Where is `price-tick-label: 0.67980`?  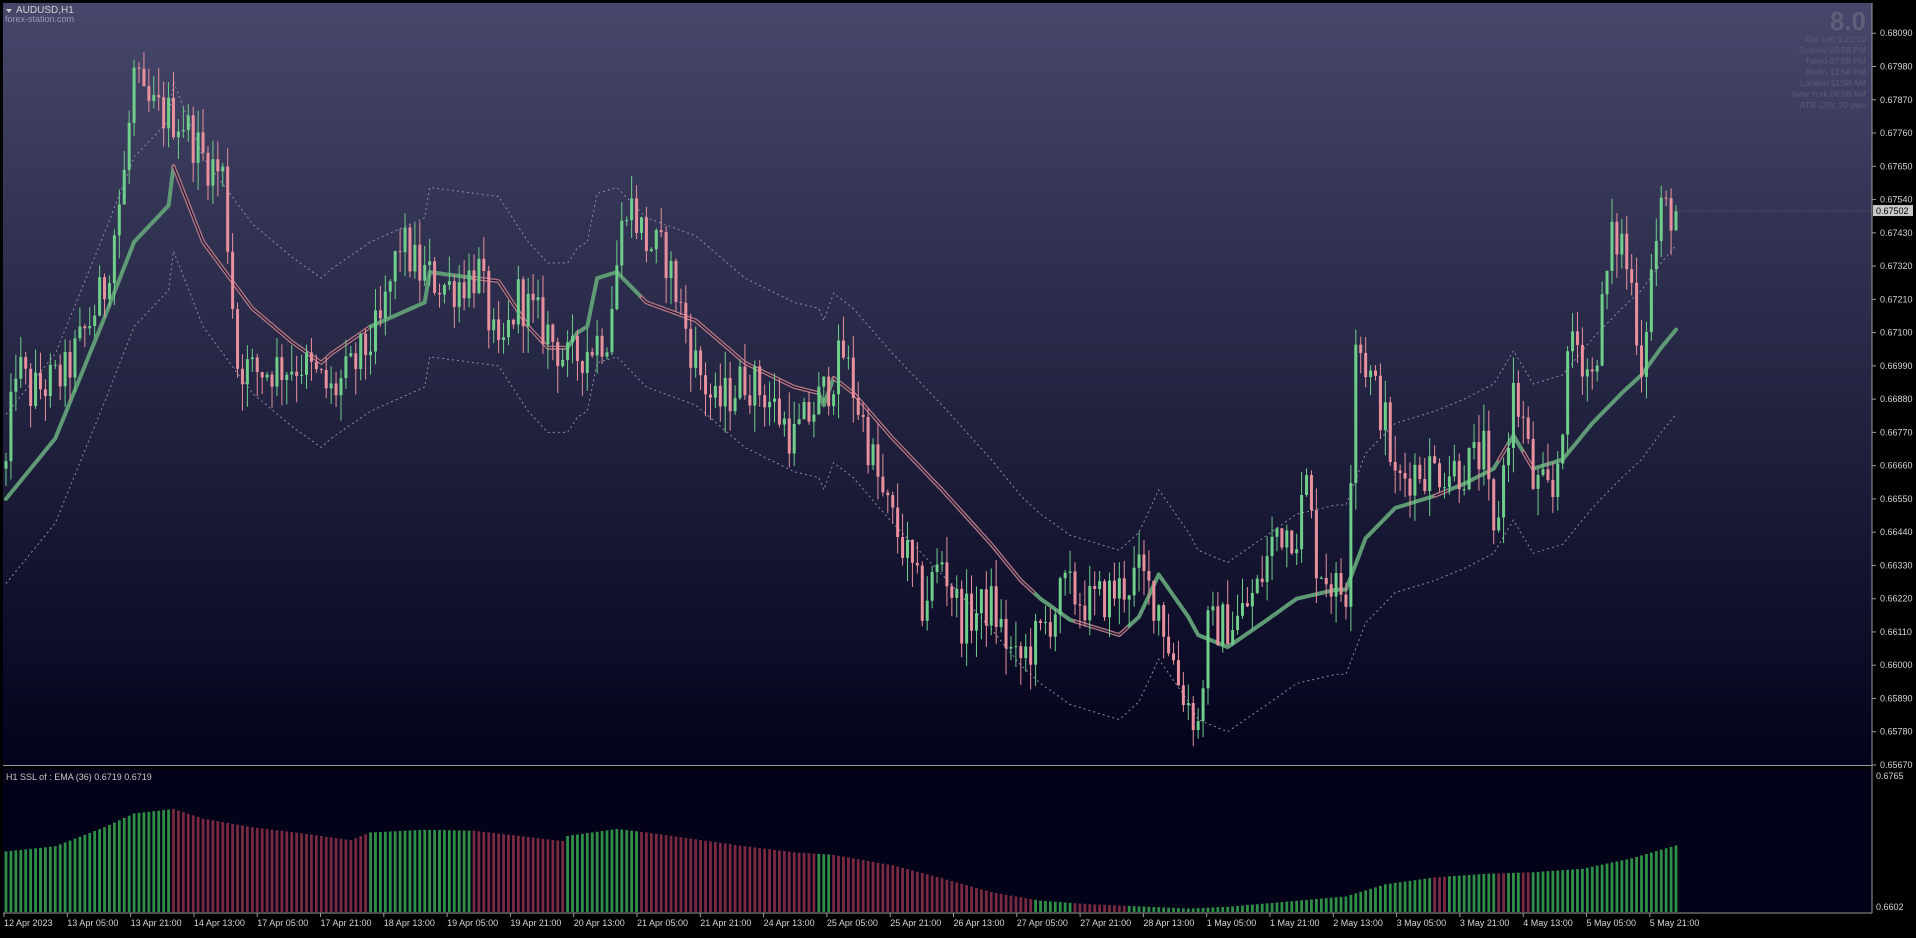
price-tick-label: 0.67980 is located at coordinates (1896, 67).